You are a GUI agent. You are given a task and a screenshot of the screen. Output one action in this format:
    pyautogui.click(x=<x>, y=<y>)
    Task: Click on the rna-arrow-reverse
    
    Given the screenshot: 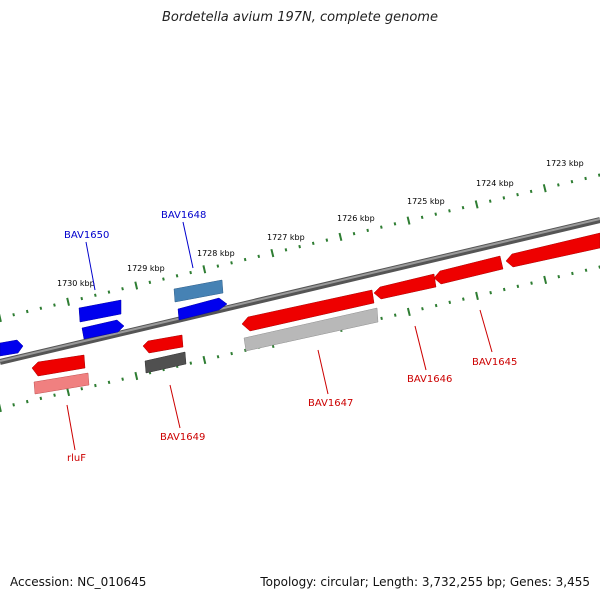 What is the action you would take?
    pyautogui.click(x=198, y=291)
    